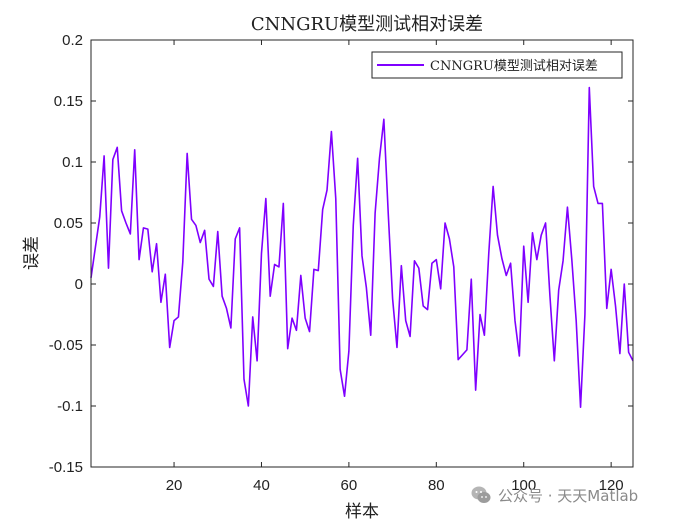 The height and width of the screenshot is (525, 700). I want to click on watermark-text: 公众号 · 天天Matlab, so click(568, 495).